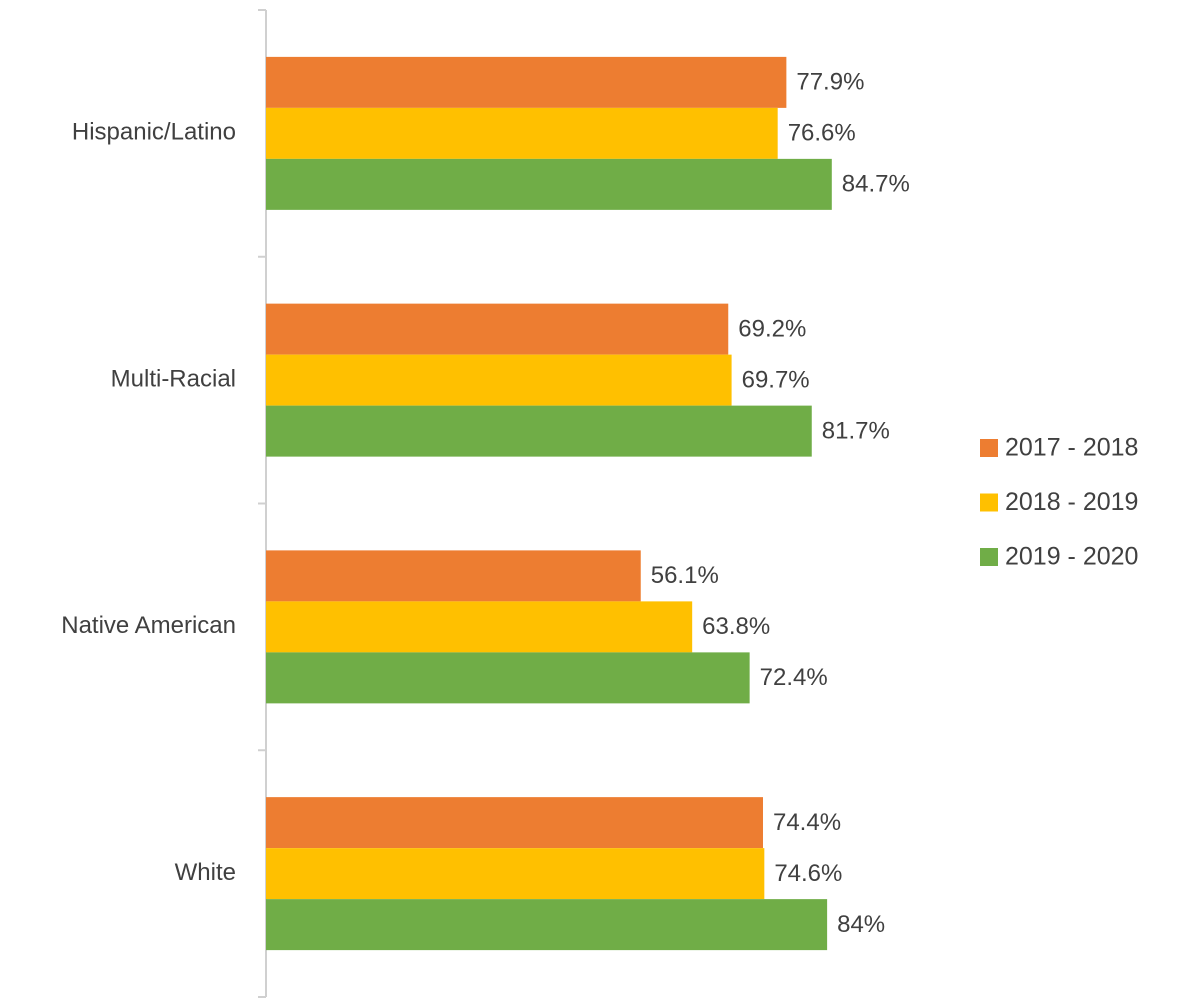 This screenshot has height=998, width=1188. What do you see at coordinates (807, 822) in the screenshot?
I see `value-label: 74.4%` at bounding box center [807, 822].